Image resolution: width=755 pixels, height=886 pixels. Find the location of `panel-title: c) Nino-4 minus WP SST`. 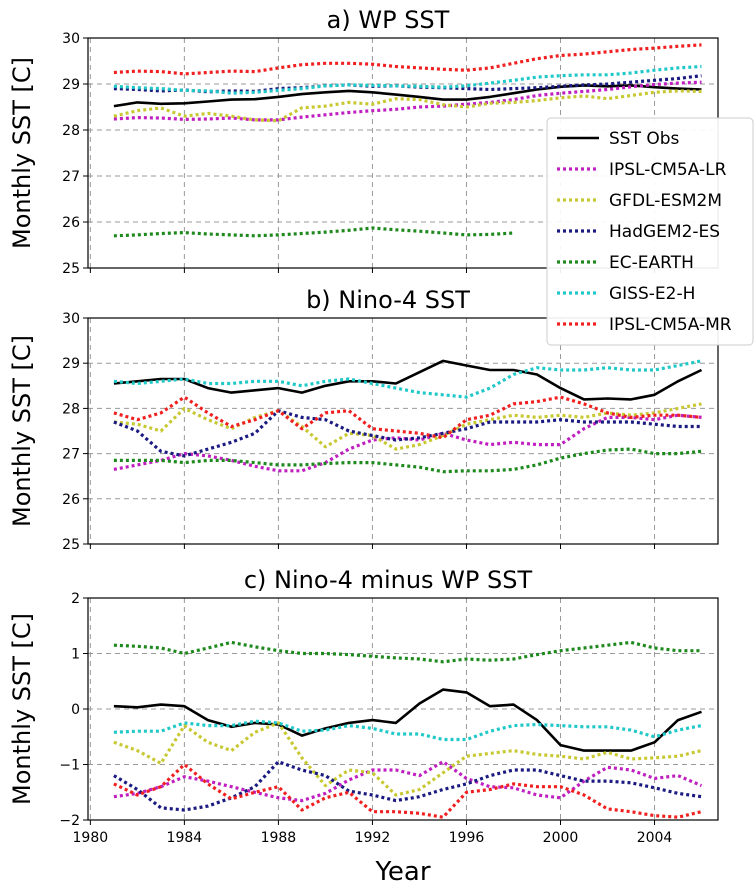

panel-title: c) Nino-4 minus WP SST is located at coordinates (388, 580).